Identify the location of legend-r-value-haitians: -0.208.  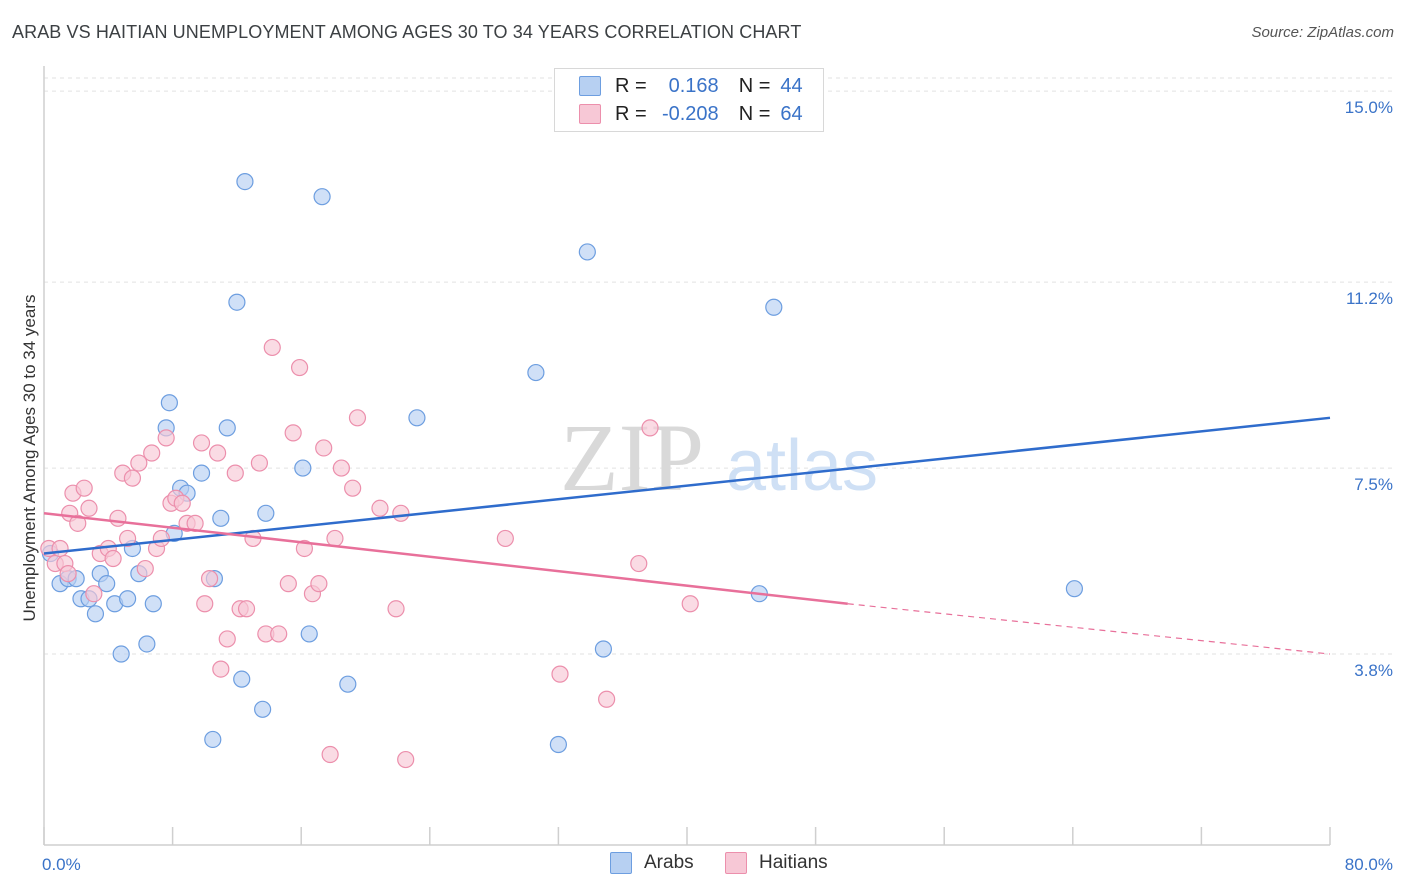
(690, 113).